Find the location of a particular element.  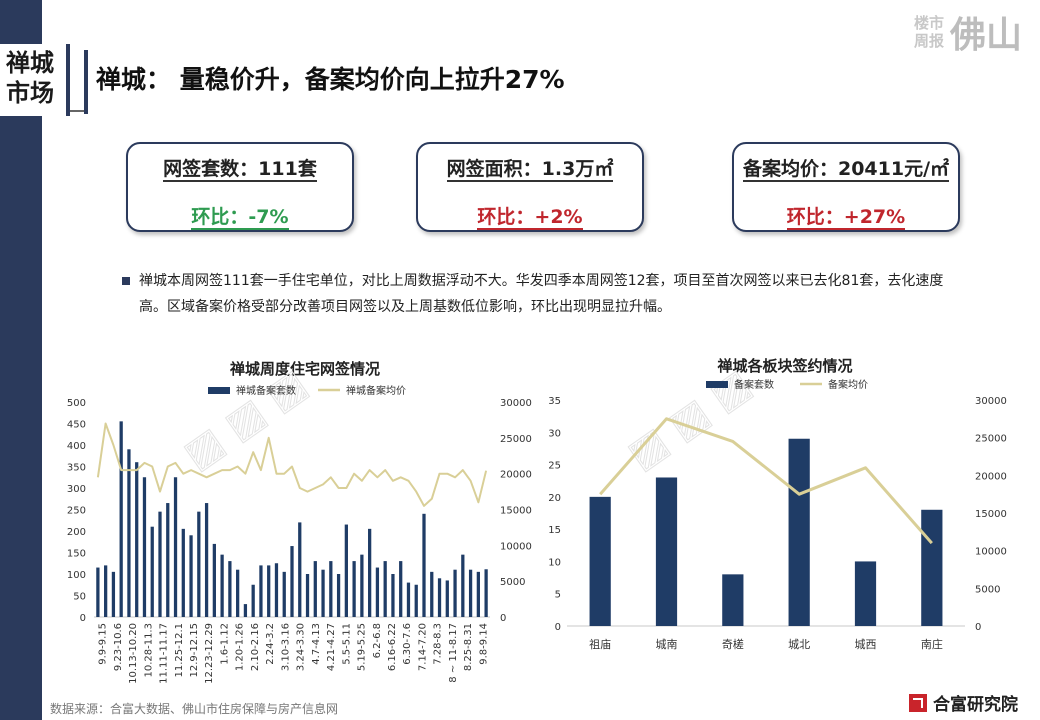

chart1-y-left-tick: 400 is located at coordinates (76, 446).